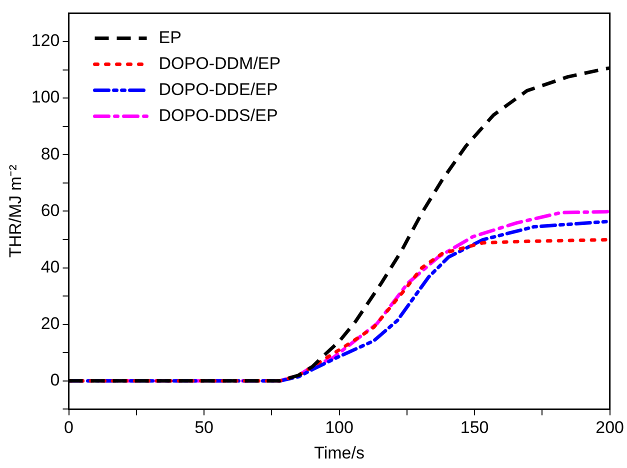 The image size is (627, 468). What do you see at coordinates (218, 115) in the screenshot?
I see `legend-label: DOPO-DDS/EP` at bounding box center [218, 115].